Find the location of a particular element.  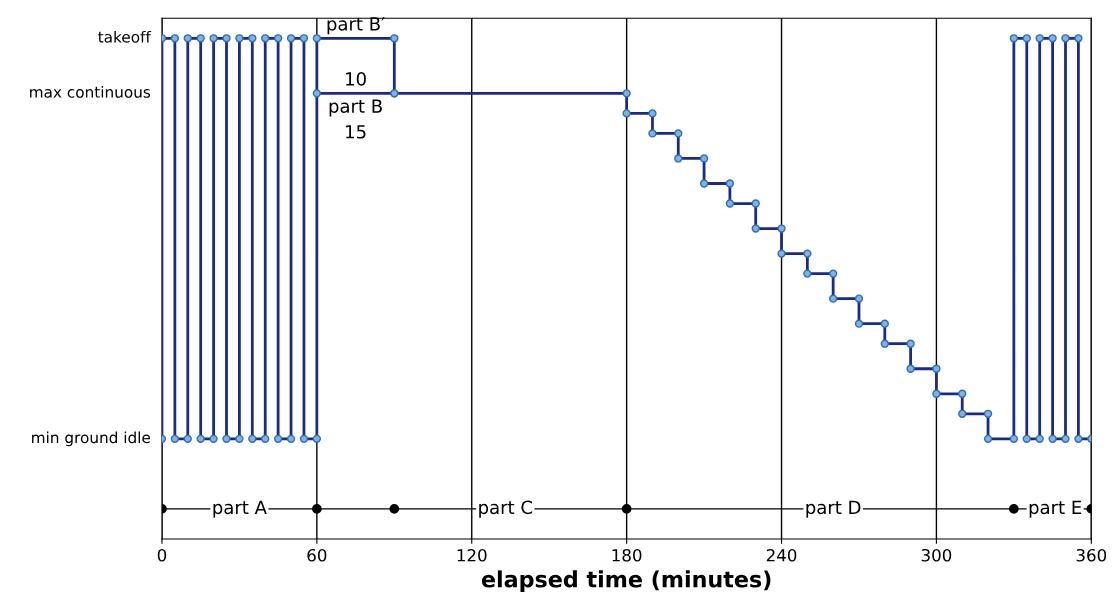

annotation: min ground idle is located at coordinates (91, 439).